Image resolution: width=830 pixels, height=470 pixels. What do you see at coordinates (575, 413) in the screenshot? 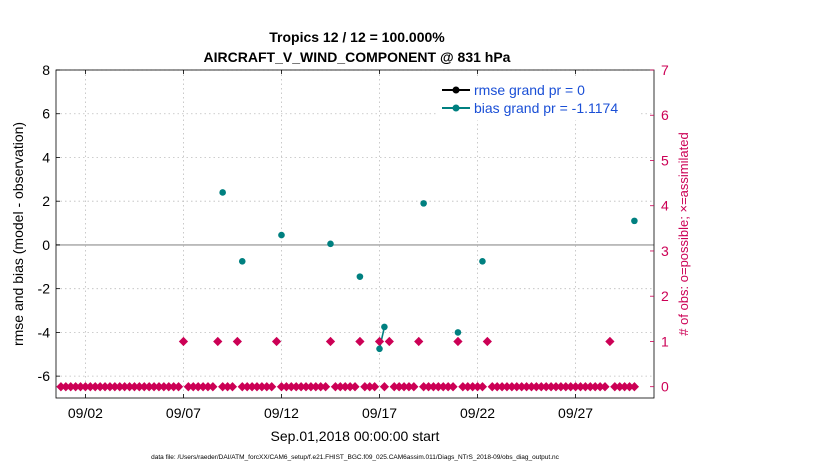
I see `x-tick-label-5: 09/27` at bounding box center [575, 413].